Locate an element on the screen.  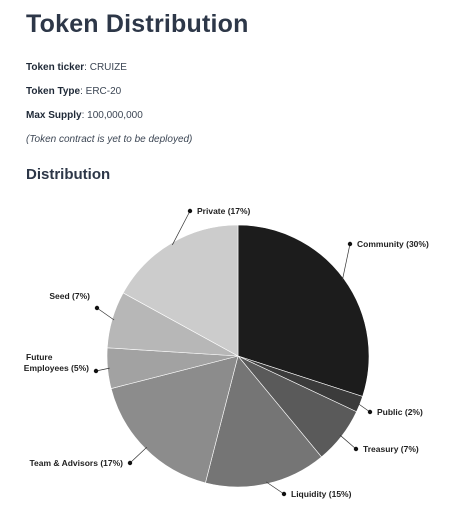
slice-label-future-employees: Future Employees (5%) is located at coordinates (56, 362).